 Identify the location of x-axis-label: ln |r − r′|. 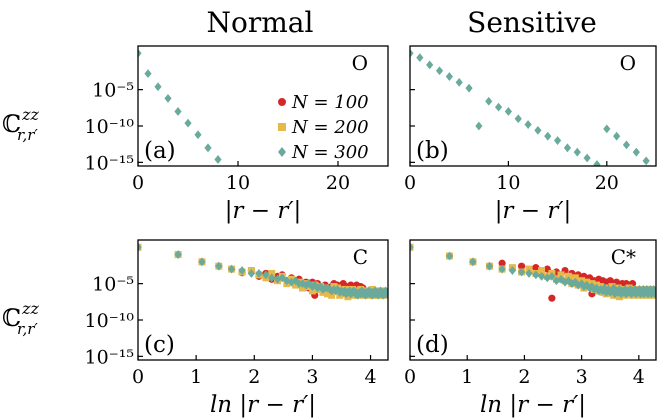
(533, 405).